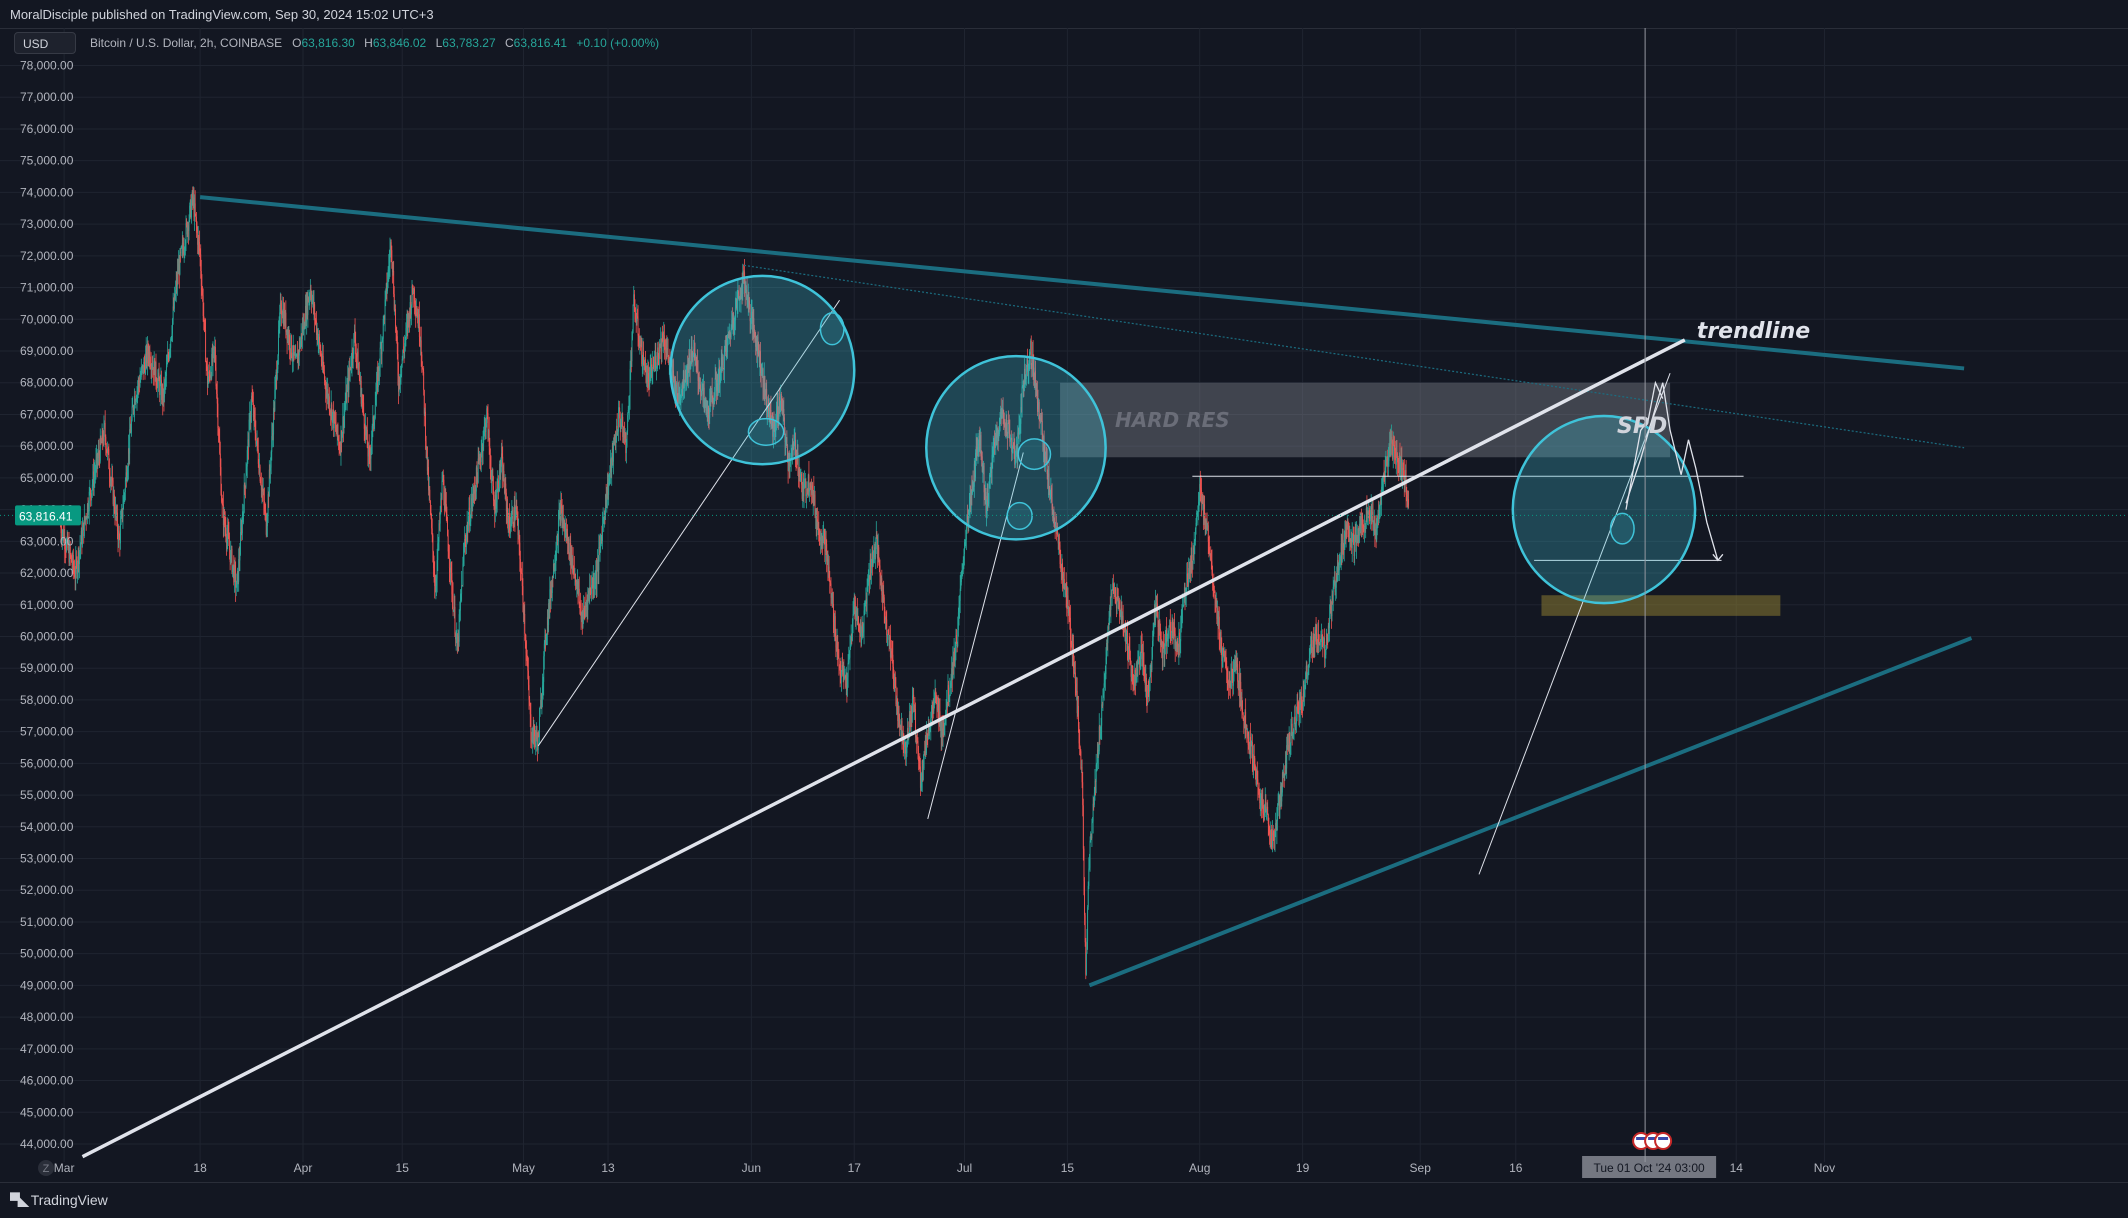  What do you see at coordinates (47, 890) in the screenshot?
I see `y-tick-label: 52,000.00` at bounding box center [47, 890].